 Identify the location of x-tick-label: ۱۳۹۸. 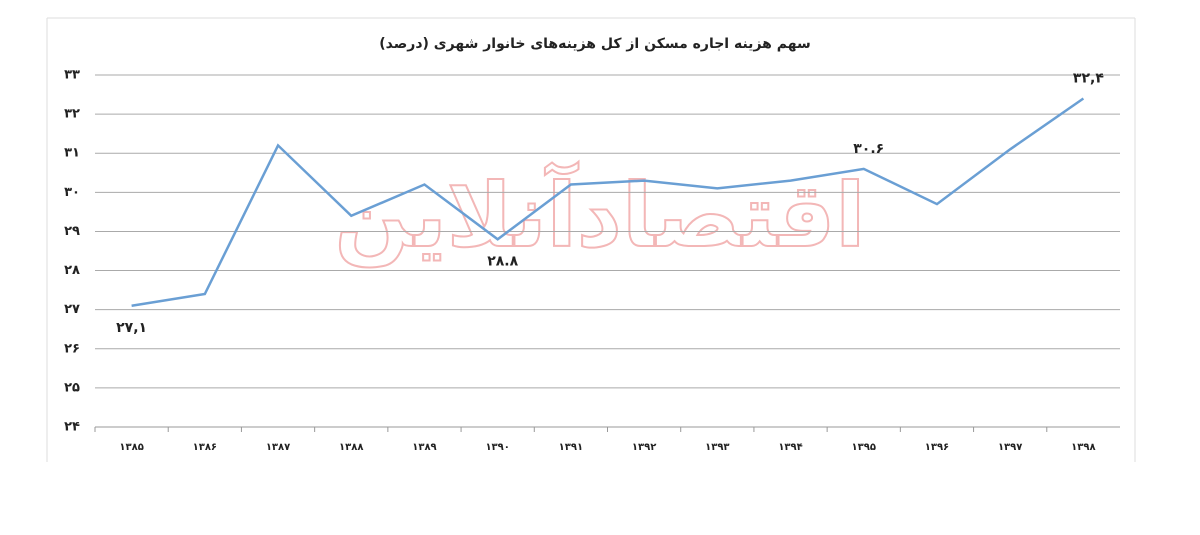
(1083, 447).